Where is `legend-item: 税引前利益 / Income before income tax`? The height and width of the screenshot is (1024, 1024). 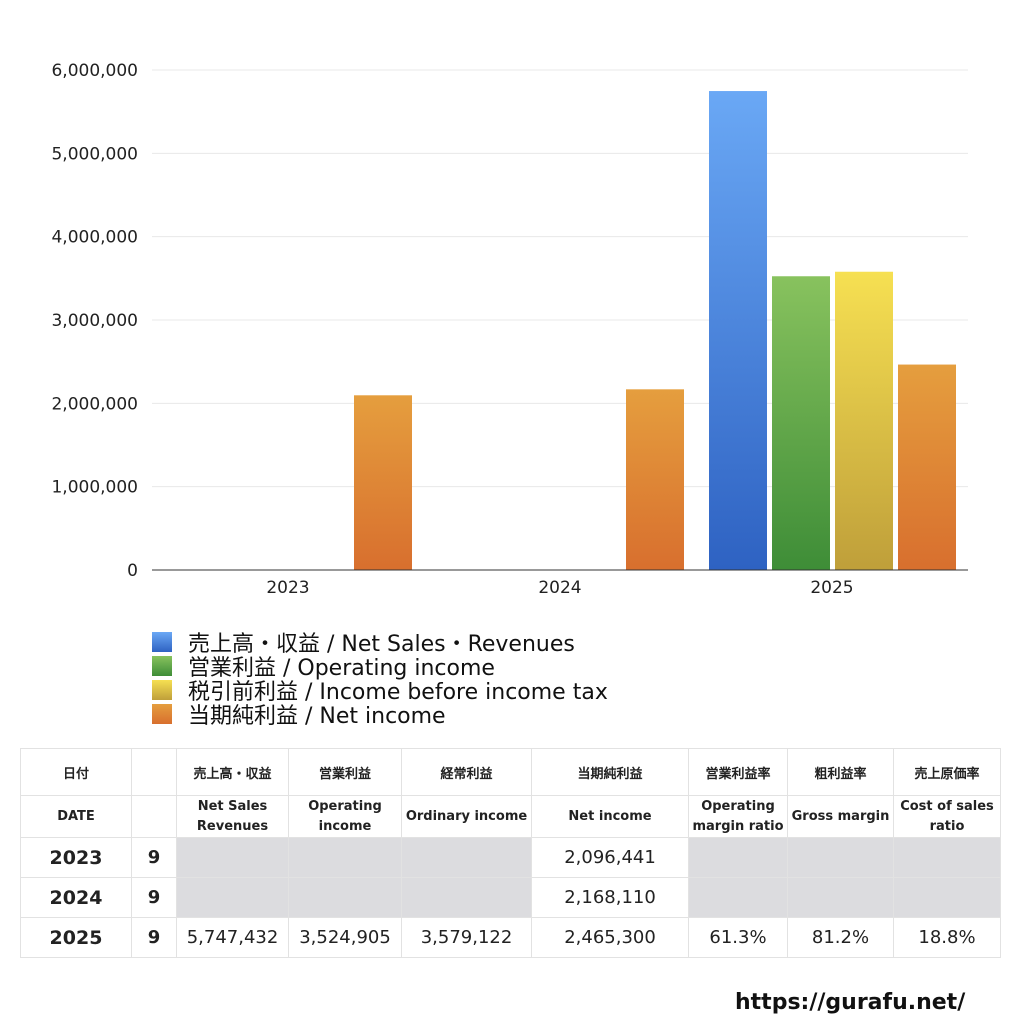 legend-item: 税引前利益 / Income before income tax is located at coordinates (380, 691).